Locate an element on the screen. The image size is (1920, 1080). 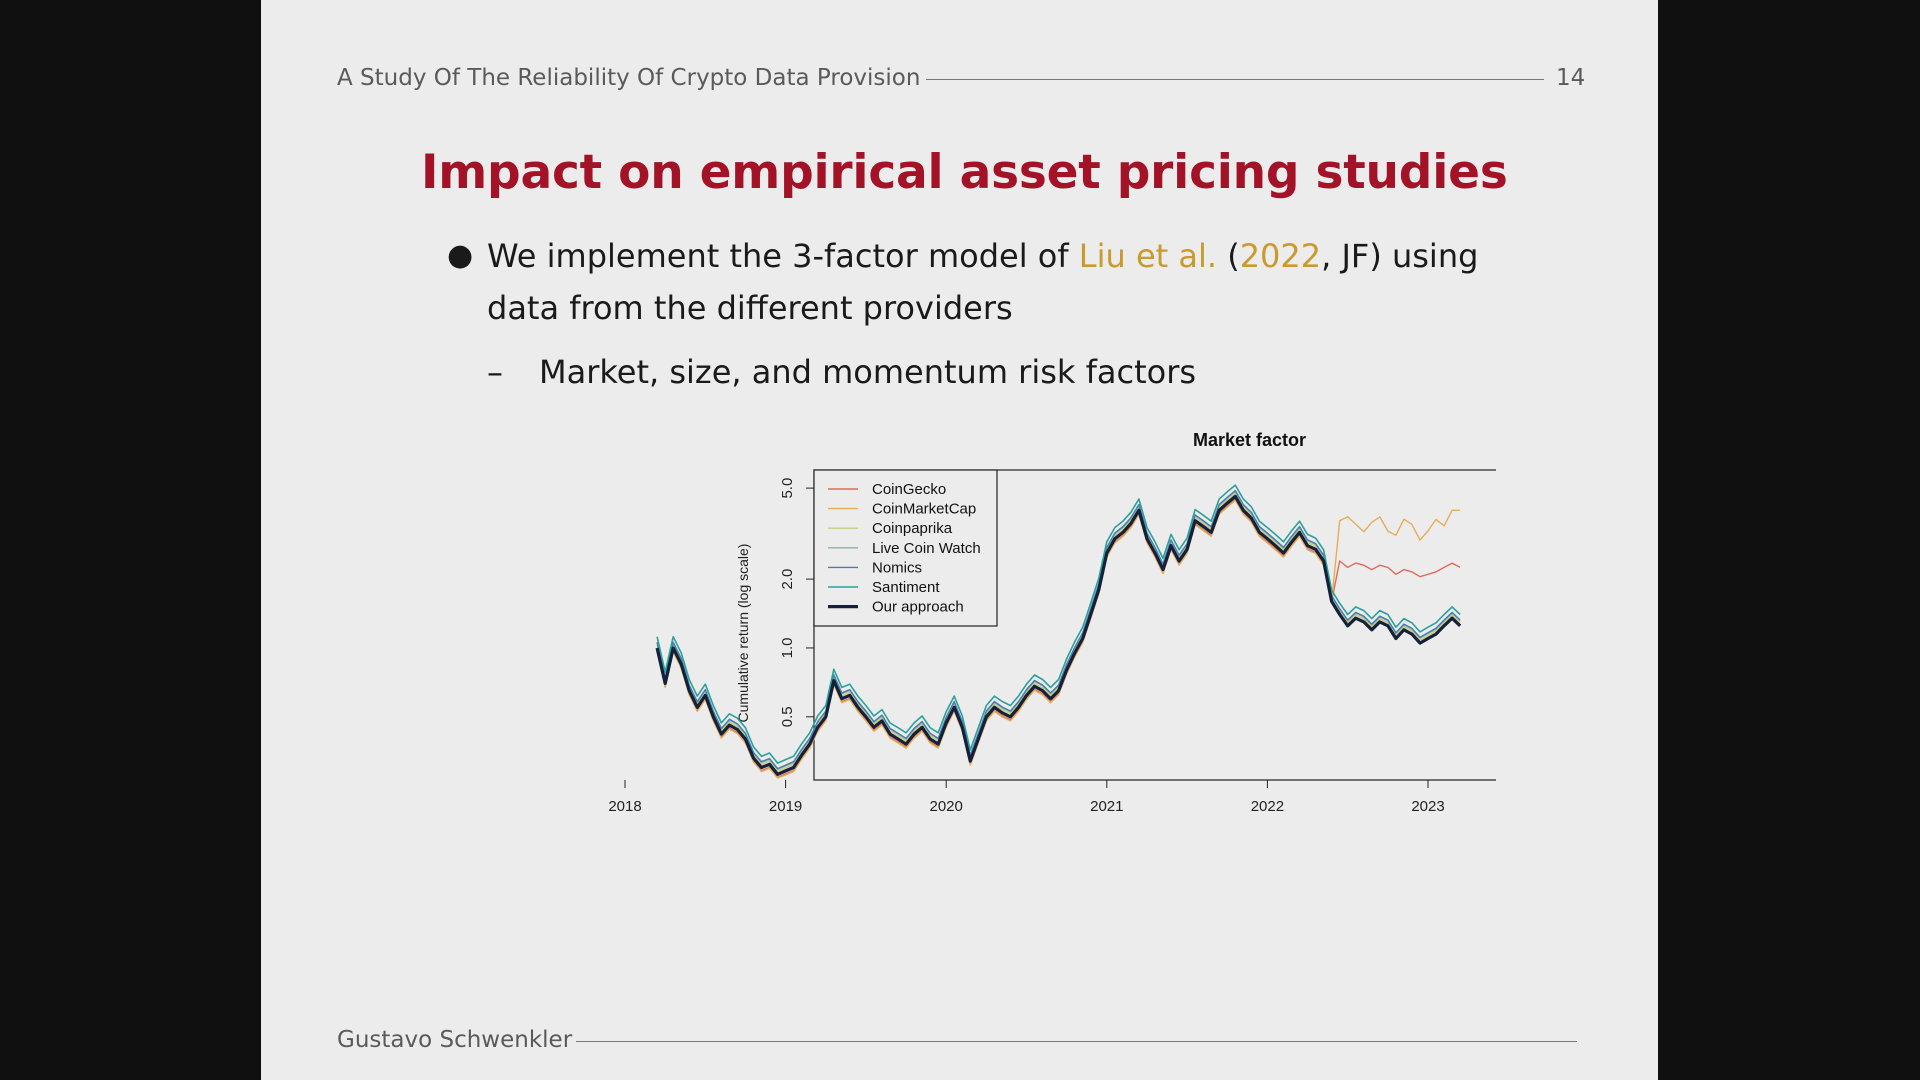
page-number: 14 is located at coordinates (1571, 78).